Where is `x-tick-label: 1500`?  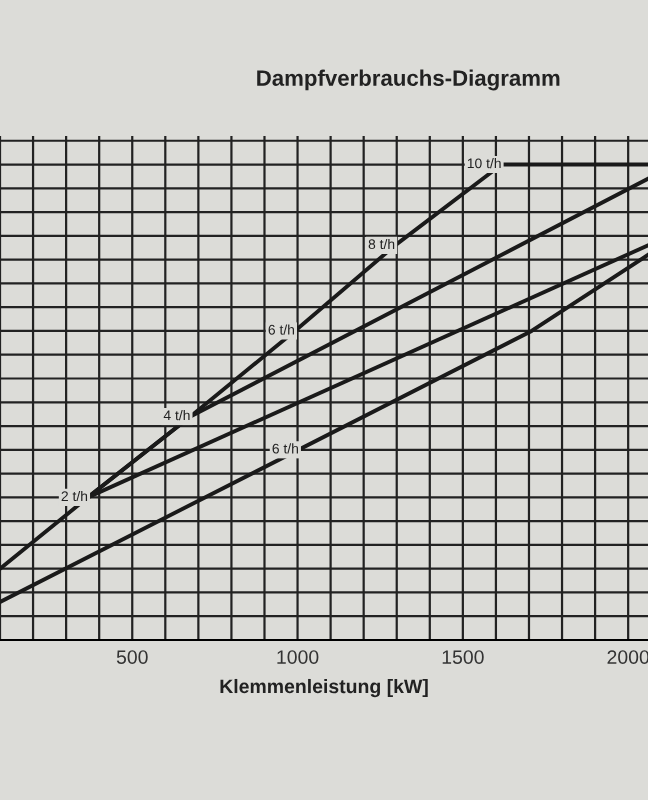 x-tick-label: 1500 is located at coordinates (463, 657).